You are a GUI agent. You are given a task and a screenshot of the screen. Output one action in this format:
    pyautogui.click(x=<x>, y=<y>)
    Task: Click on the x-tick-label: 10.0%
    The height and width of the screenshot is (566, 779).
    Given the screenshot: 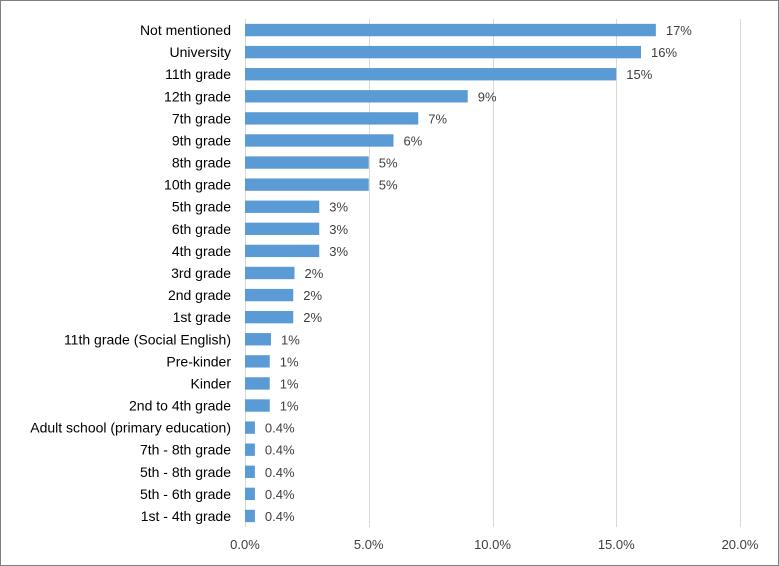 What is the action you would take?
    pyautogui.click(x=492, y=544)
    